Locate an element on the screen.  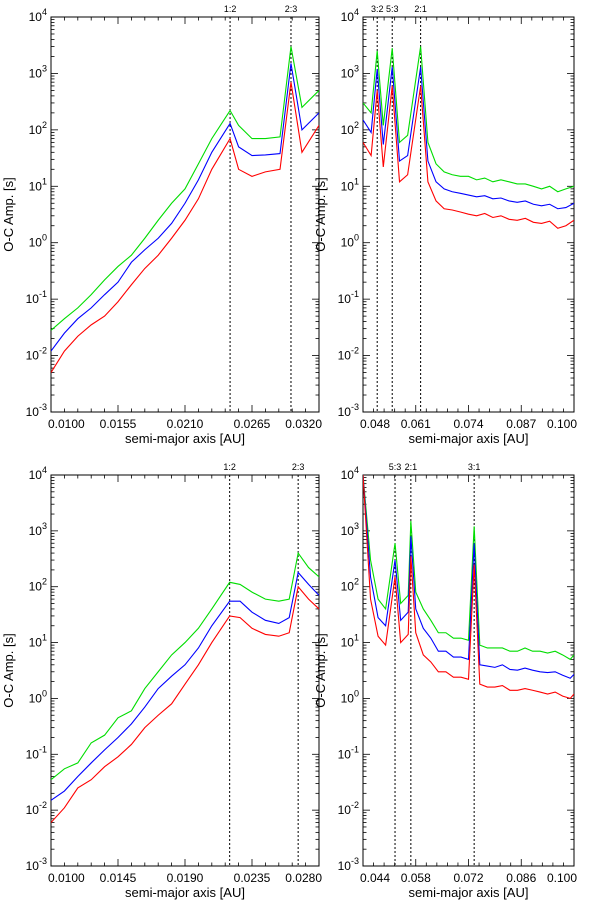
x-tick-label: 0.0145 is located at coordinates (118, 878).